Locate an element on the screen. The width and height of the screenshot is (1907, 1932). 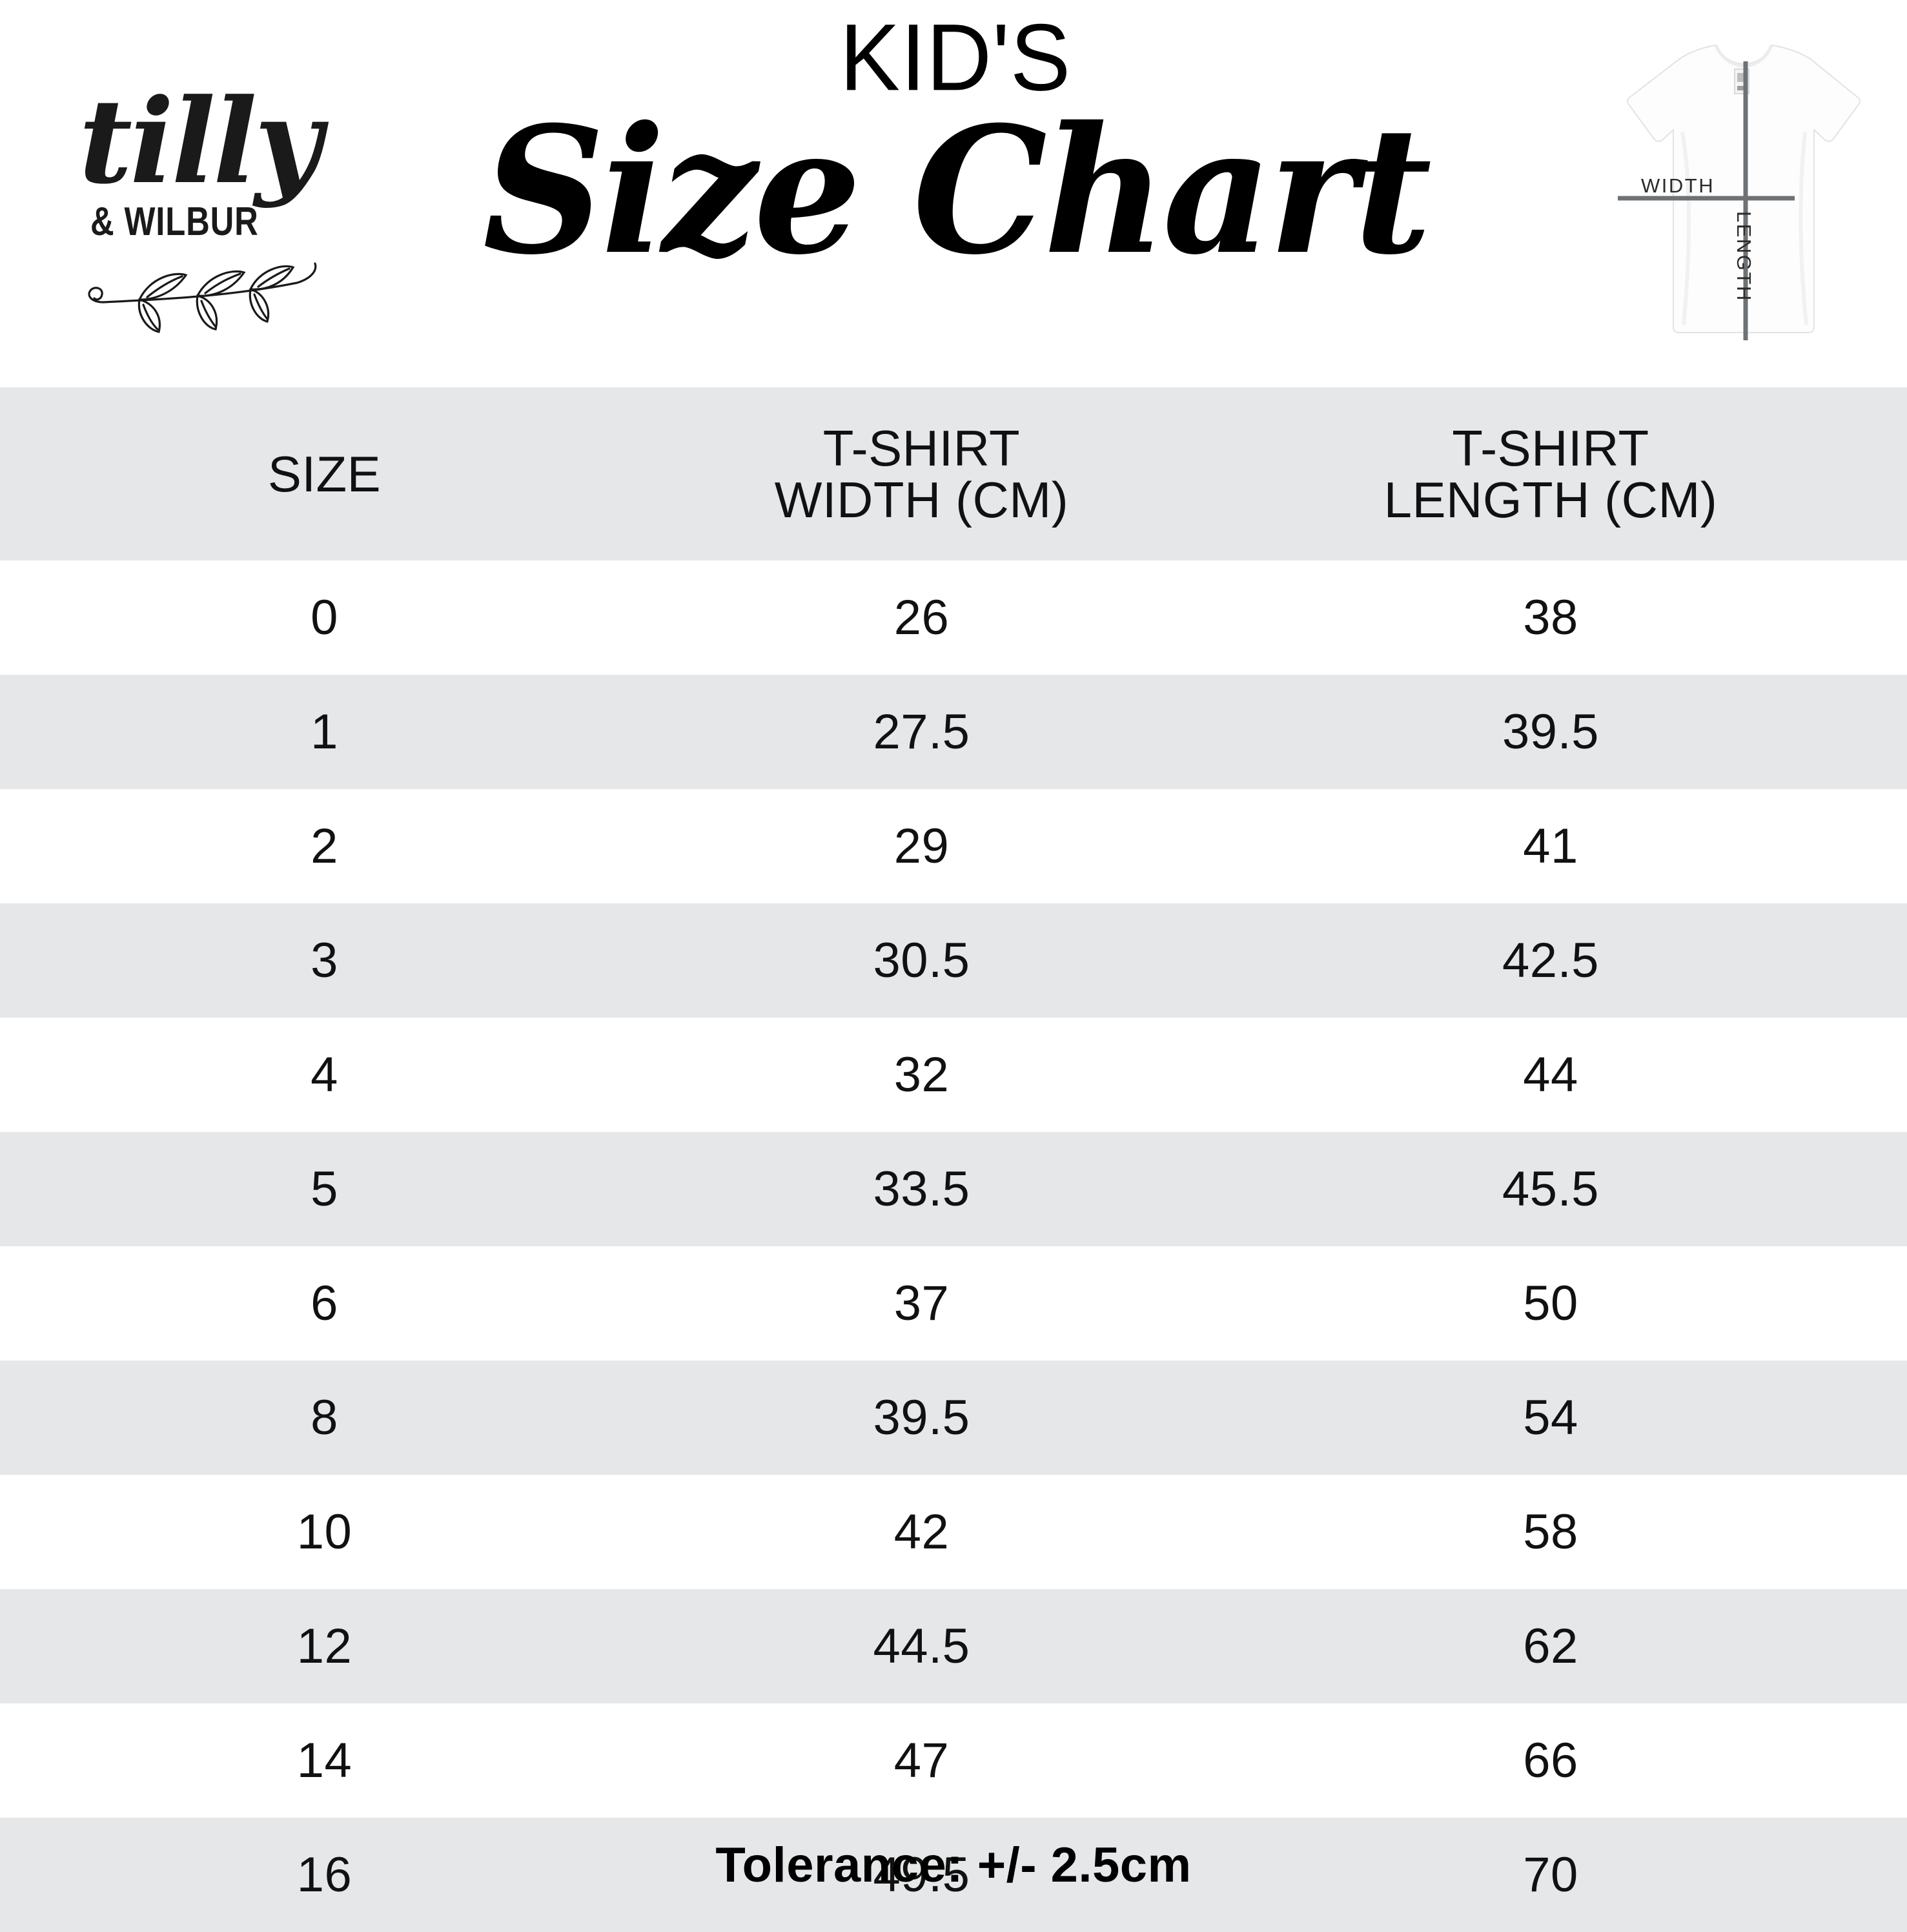
column-header-length: T-SHIRT LENGTH (CM) is located at coordinates (1551, 474).